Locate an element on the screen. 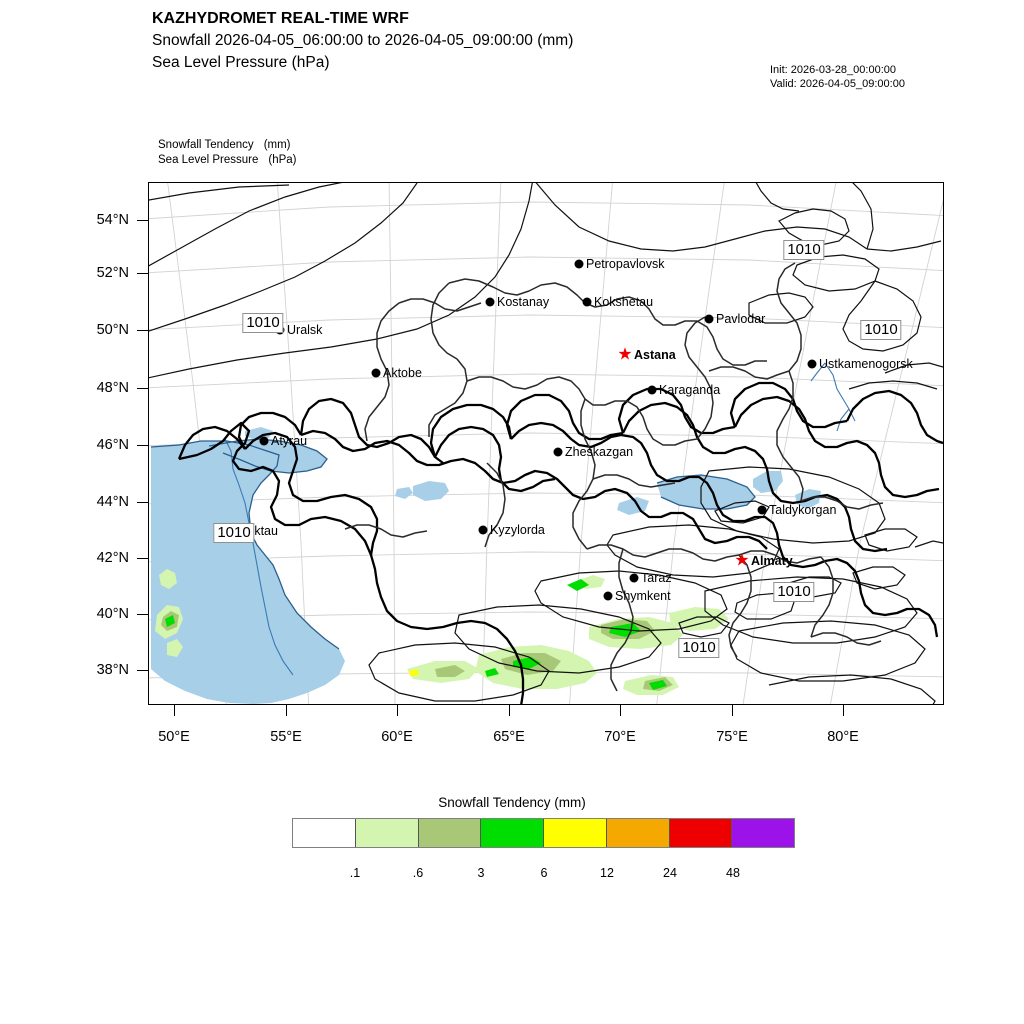 The image size is (1024, 1024). page-title: KAZHYDROMET REAL-TIME WRF is located at coordinates (280, 18).